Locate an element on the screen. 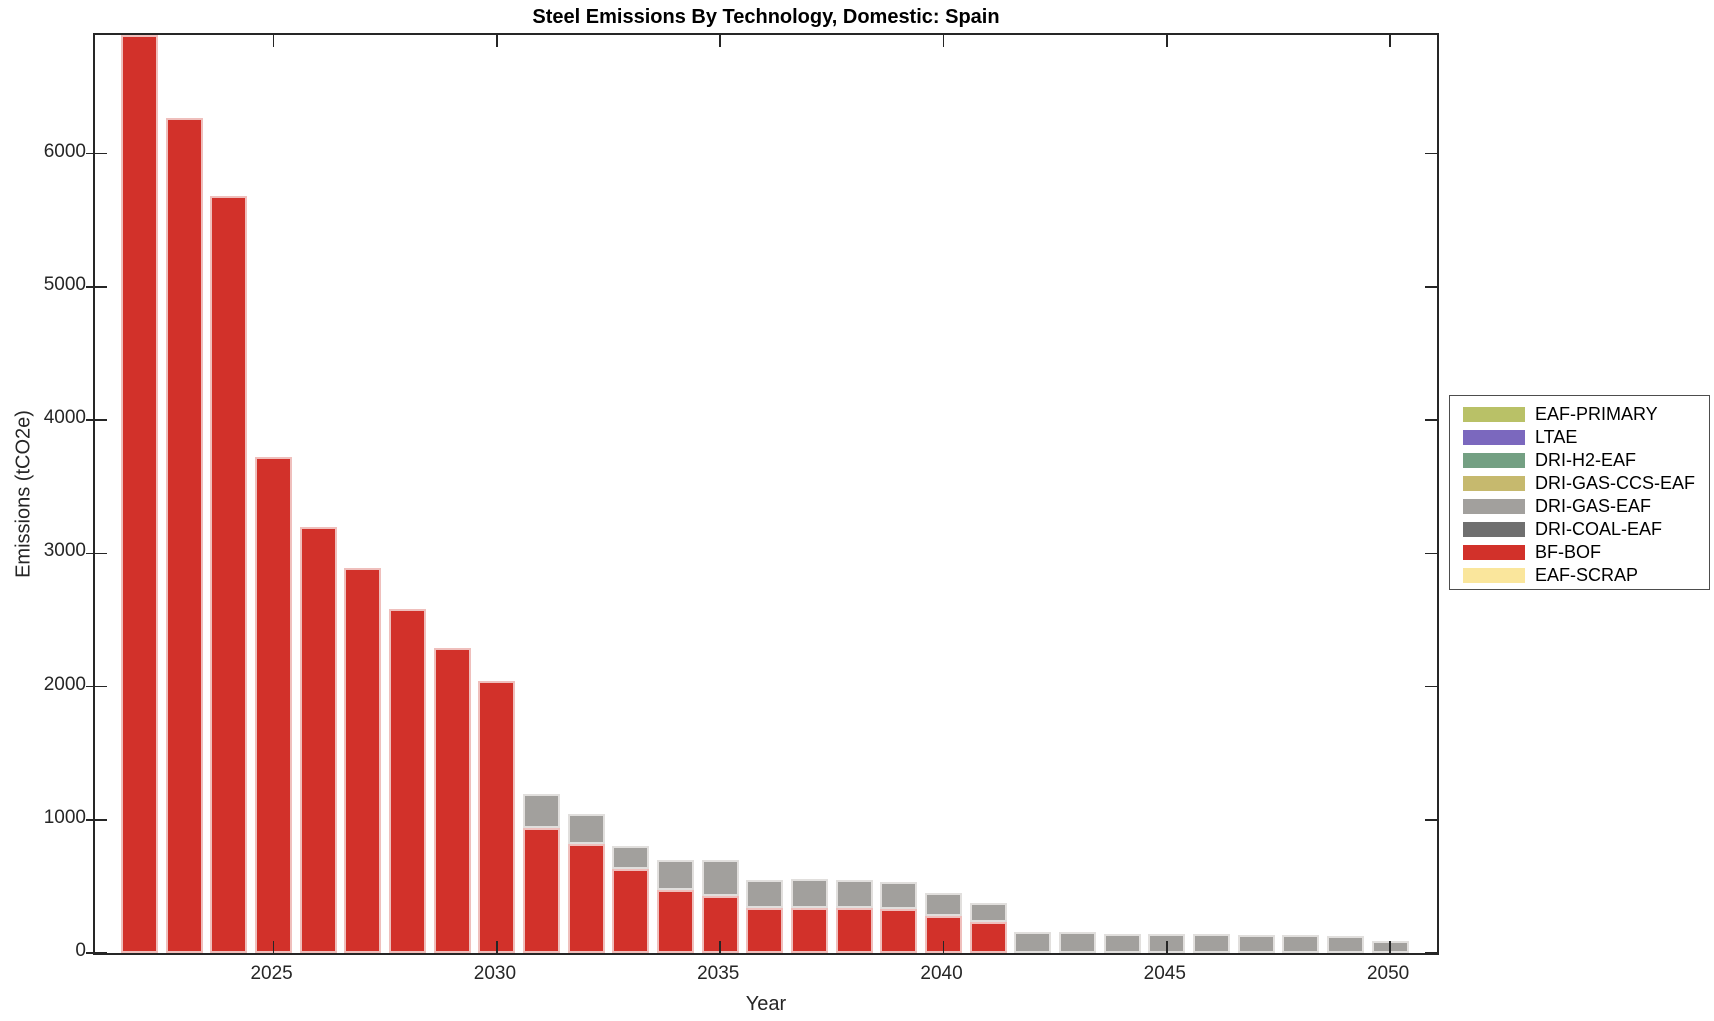  x-tick-top-2030 is located at coordinates (497, 41).